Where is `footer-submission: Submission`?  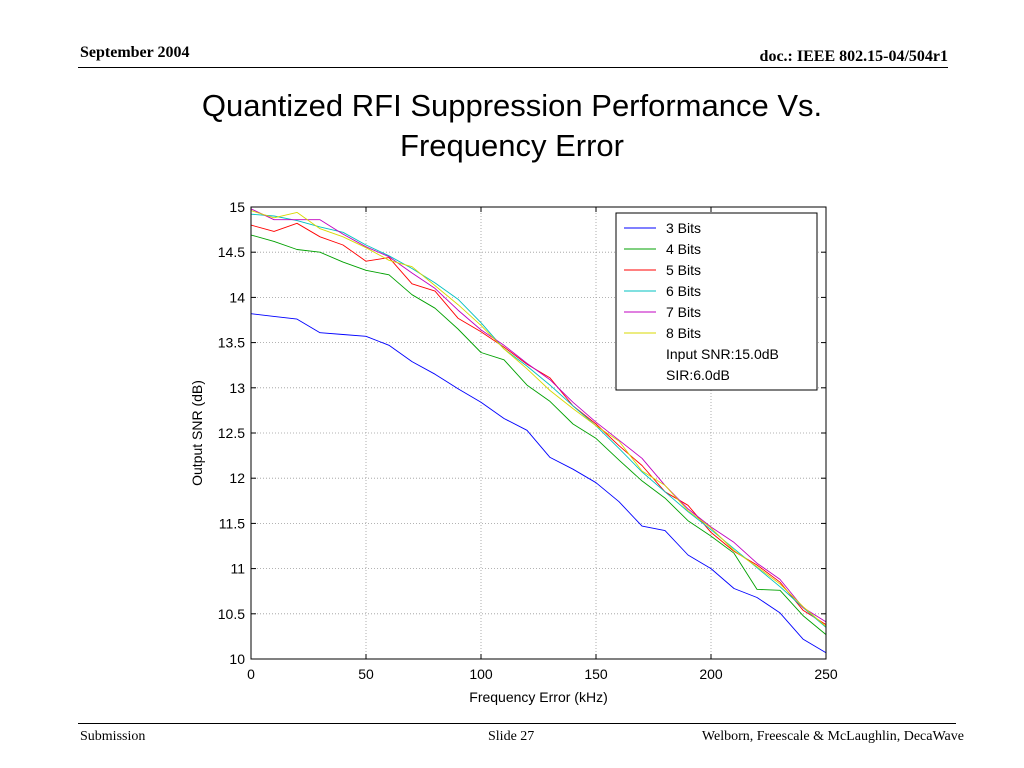 footer-submission: Submission is located at coordinates (113, 736).